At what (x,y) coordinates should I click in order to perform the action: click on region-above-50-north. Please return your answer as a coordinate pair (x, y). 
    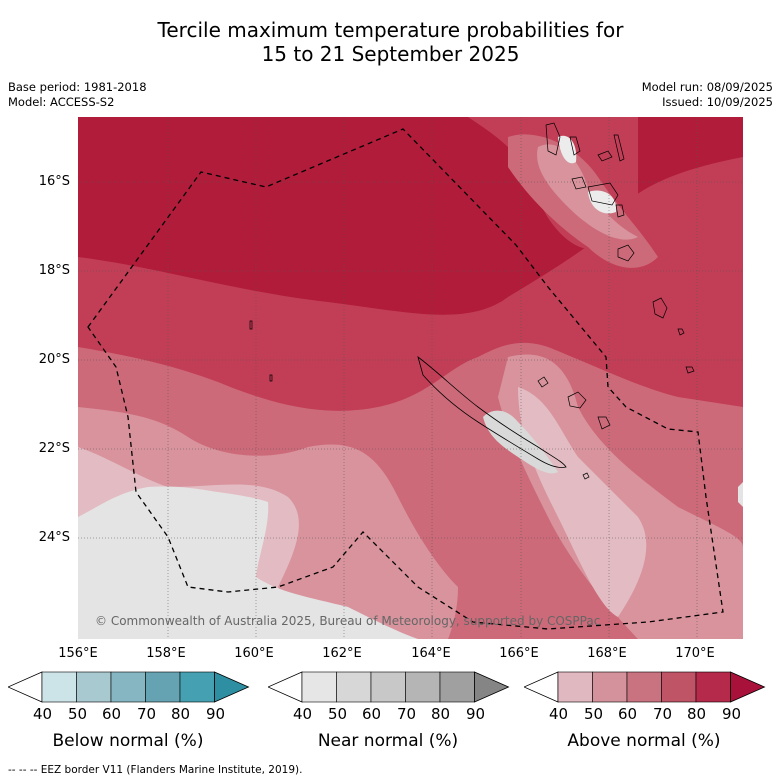
    Looking at the image, I should click on (587, 192).